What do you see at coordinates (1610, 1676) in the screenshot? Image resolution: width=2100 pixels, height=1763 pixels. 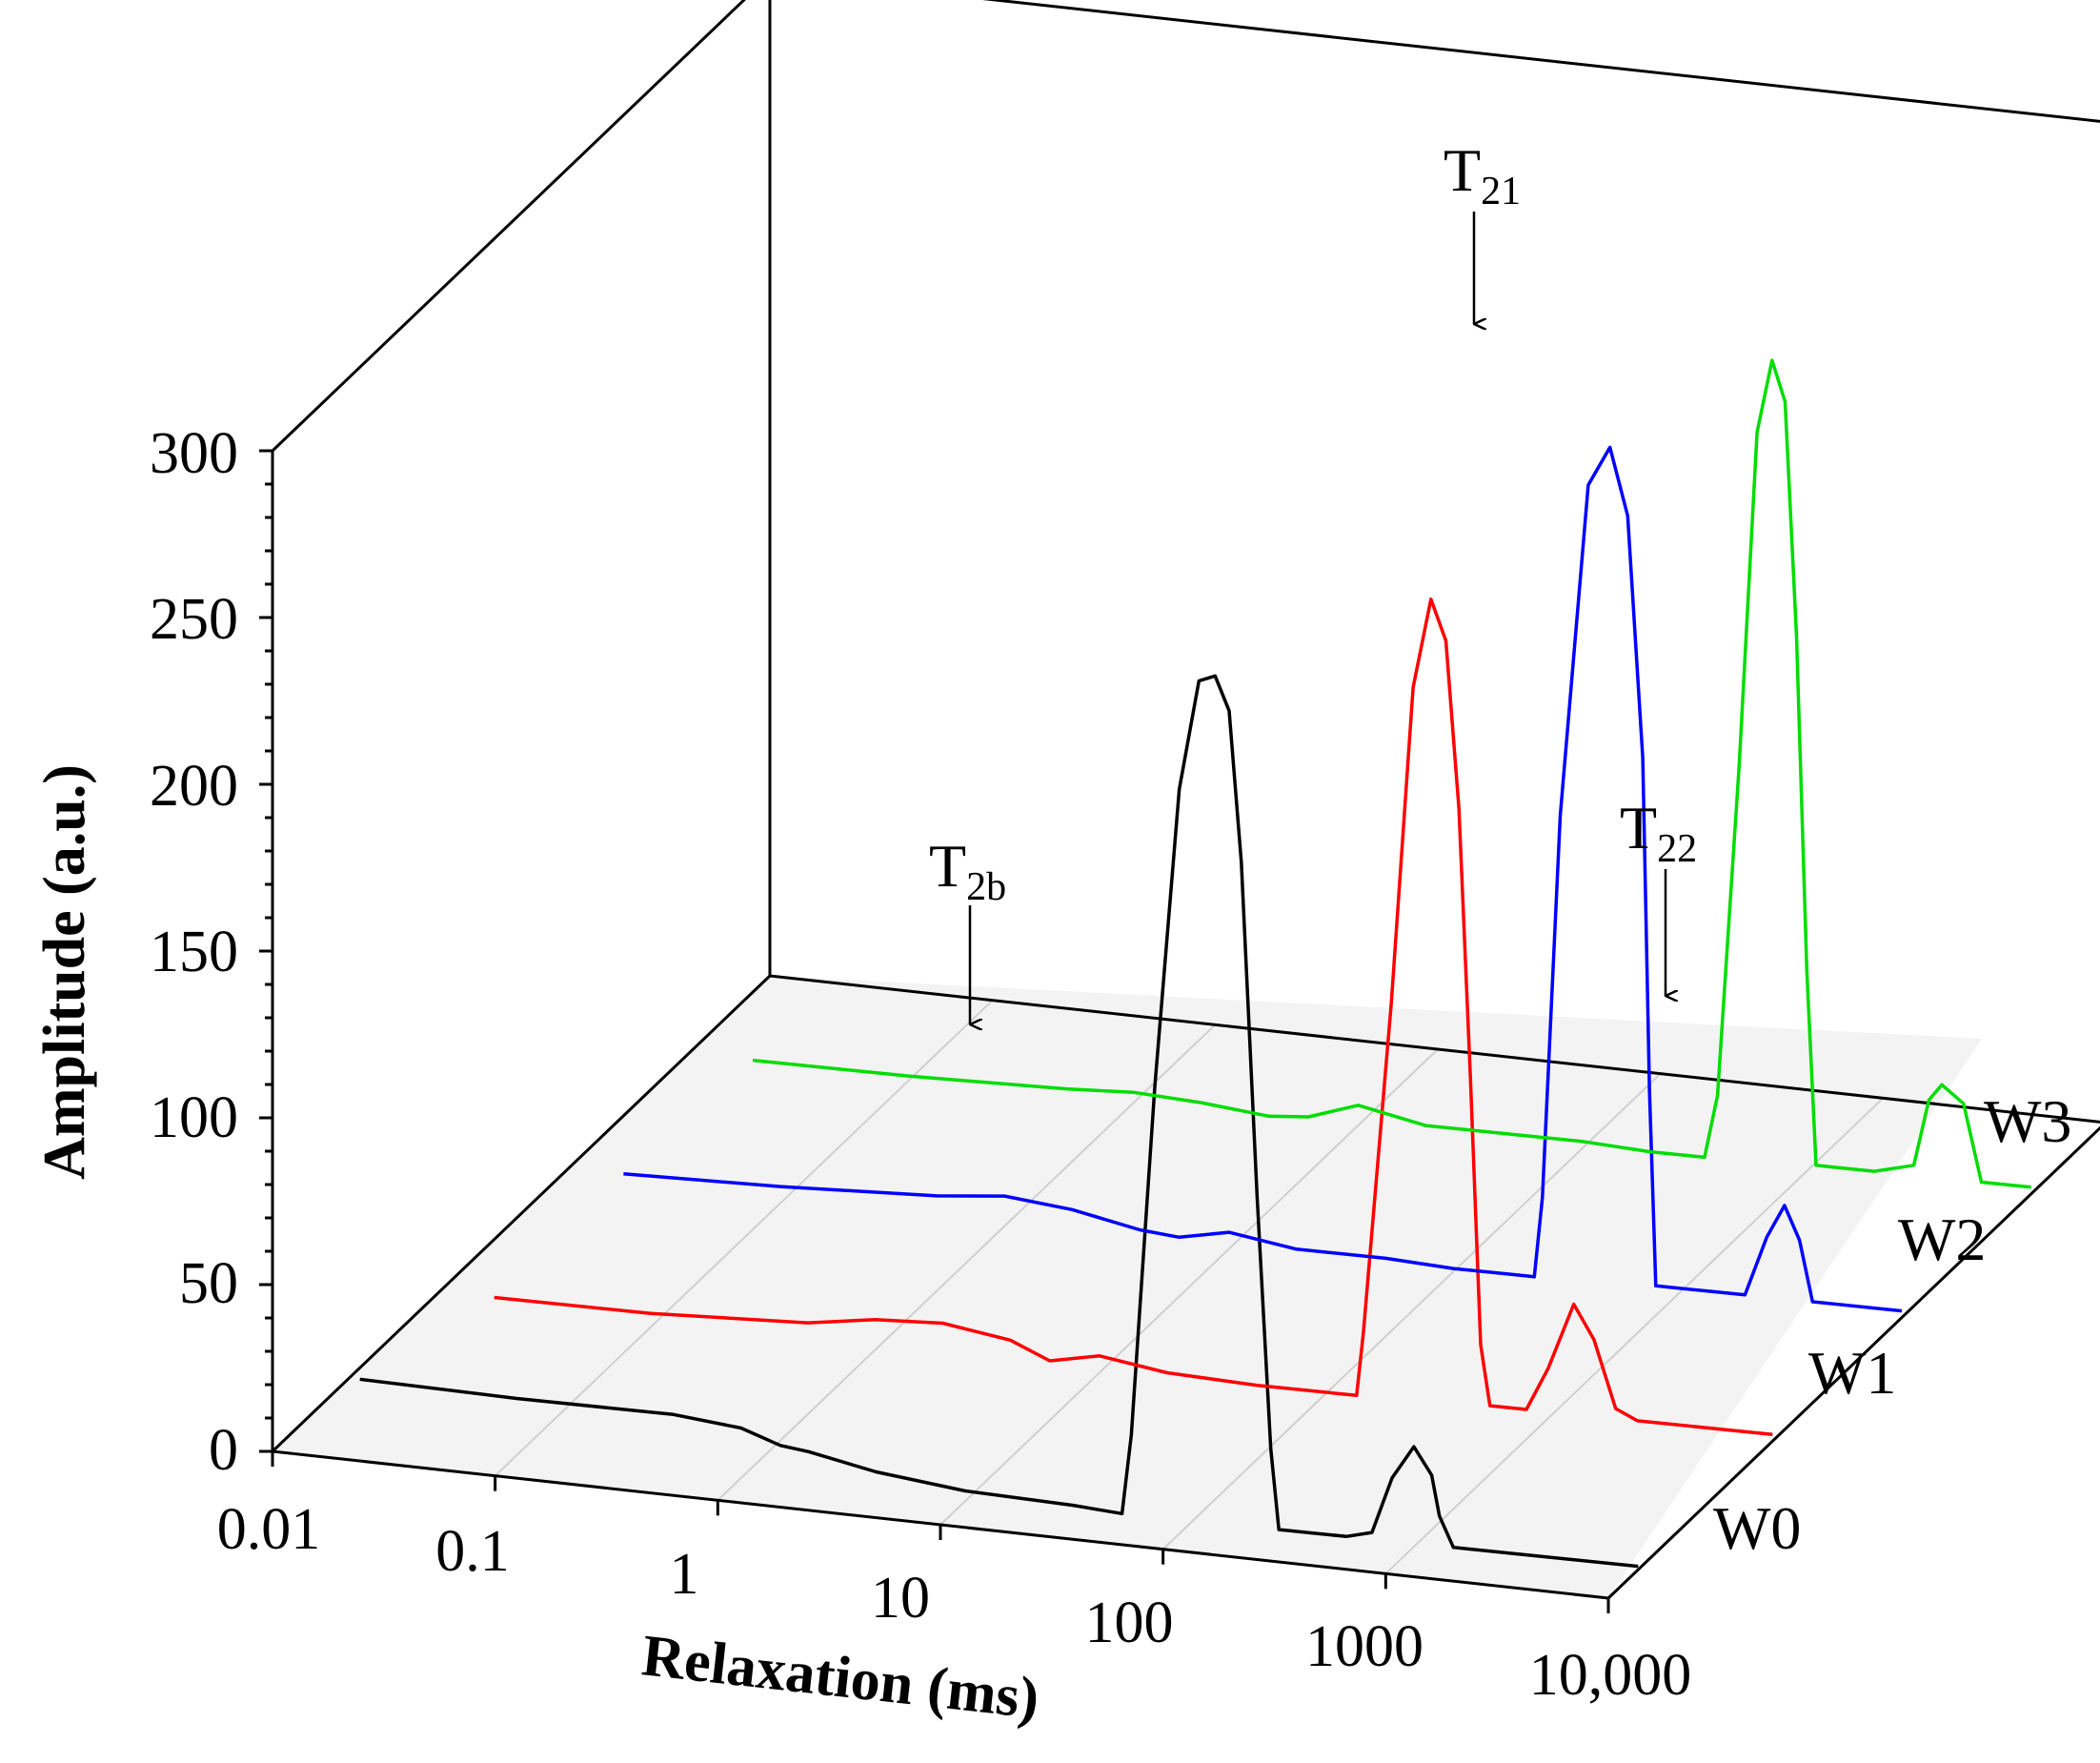 I see `x-tick-label-10000: 10,000` at bounding box center [1610, 1676].